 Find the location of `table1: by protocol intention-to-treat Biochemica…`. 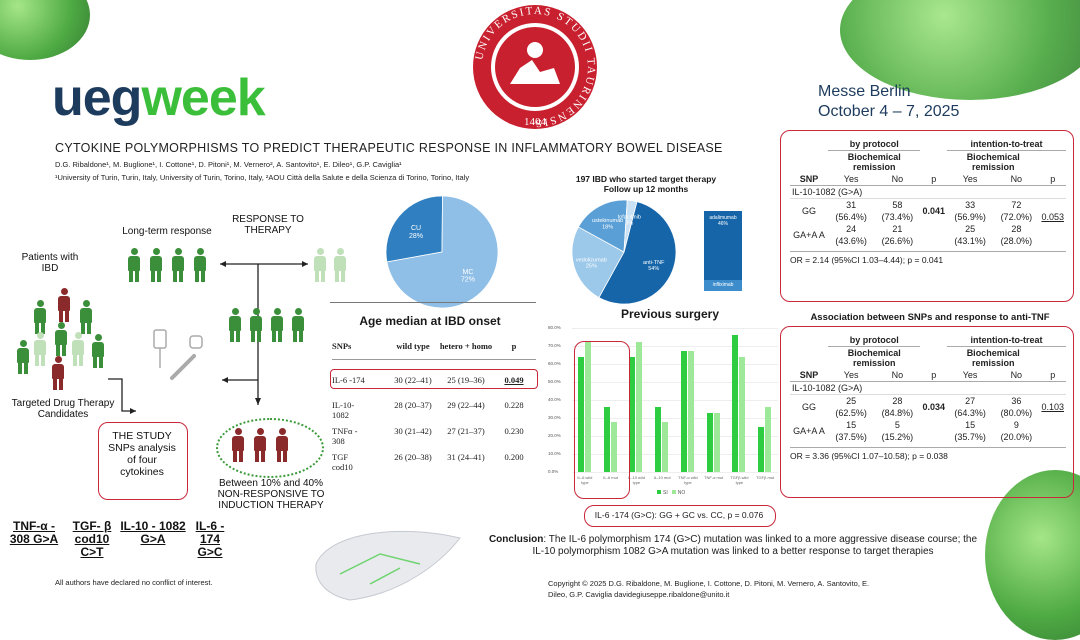

table1: by protocol intention-to-treat Biochemica… is located at coordinates (928, 201).